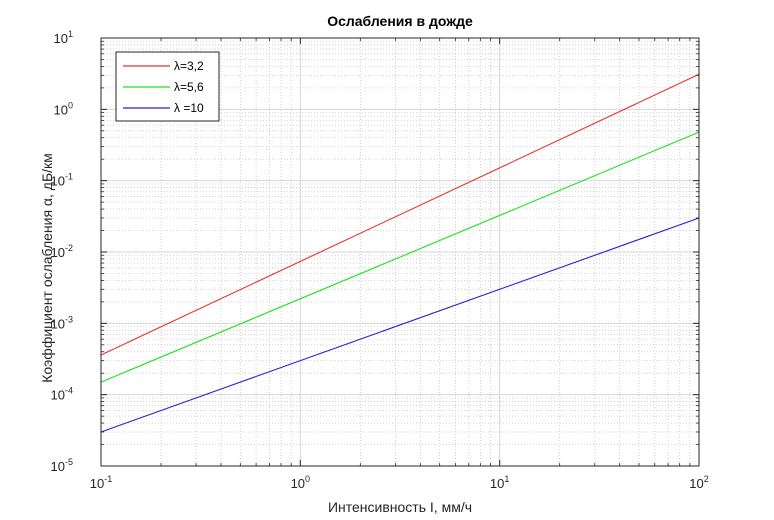 The width and height of the screenshot is (774, 520). I want to click on y-tick-labels: 10⁻⁵ 10⁻⁴ 10⁻³ 10⁻² 10⁻¹ 10⁰ 10¹, so click(62, 251).